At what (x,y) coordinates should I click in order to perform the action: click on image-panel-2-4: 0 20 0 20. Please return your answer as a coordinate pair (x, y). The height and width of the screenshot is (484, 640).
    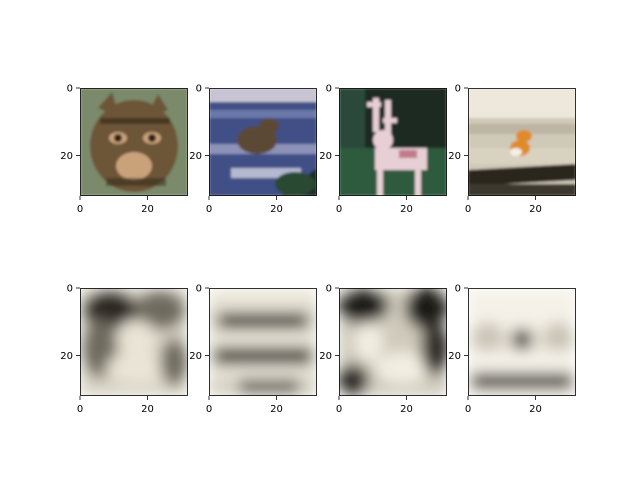
    Looking at the image, I should click on (512, 349).